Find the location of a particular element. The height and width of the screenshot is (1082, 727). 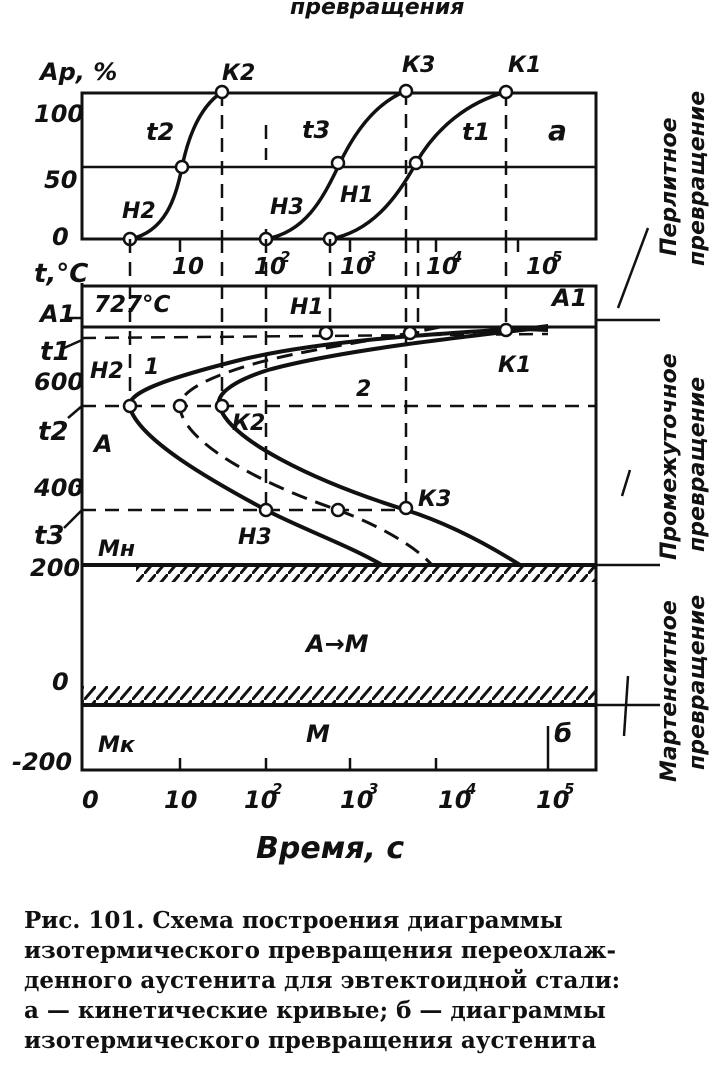

panel-b-curve-2: 2 is located at coordinates (363, 389).